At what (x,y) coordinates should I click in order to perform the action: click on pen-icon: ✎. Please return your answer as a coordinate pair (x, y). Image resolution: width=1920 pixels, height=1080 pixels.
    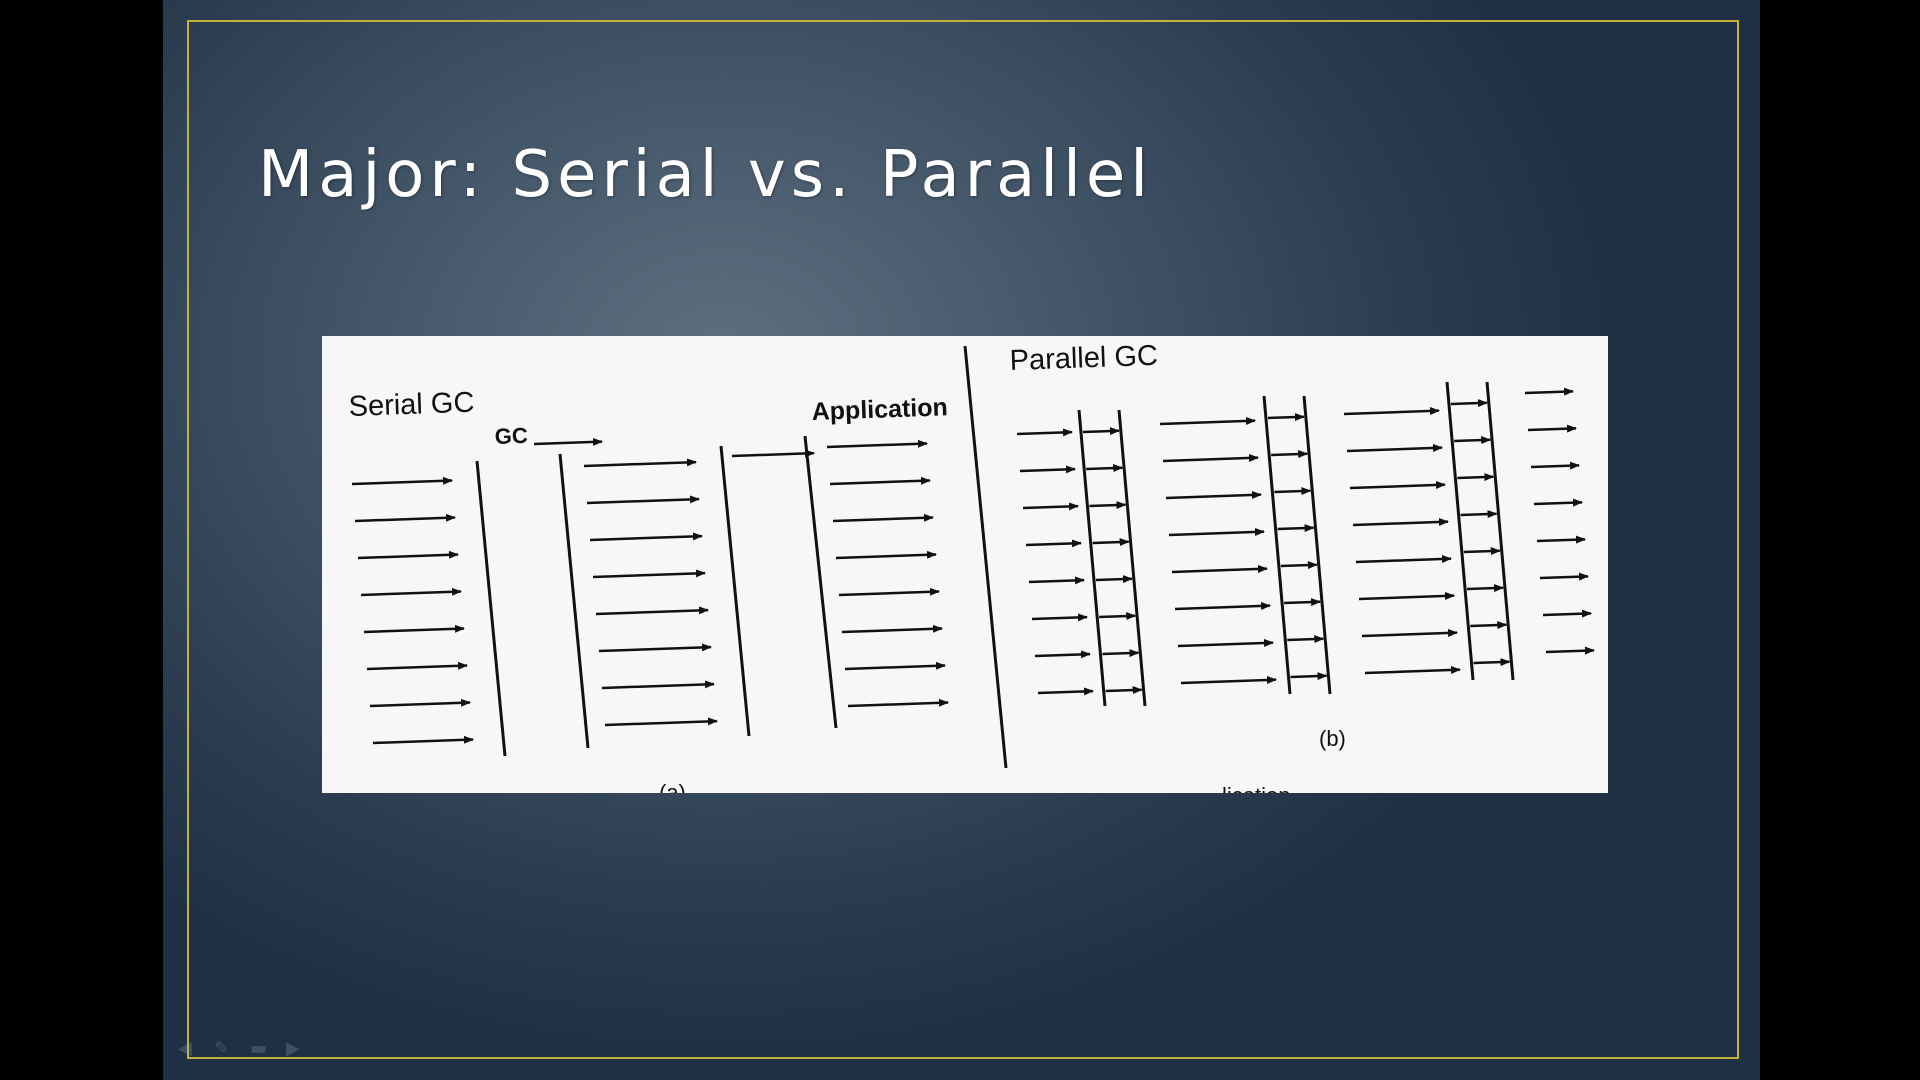
    Looking at the image, I should click on (222, 1048).